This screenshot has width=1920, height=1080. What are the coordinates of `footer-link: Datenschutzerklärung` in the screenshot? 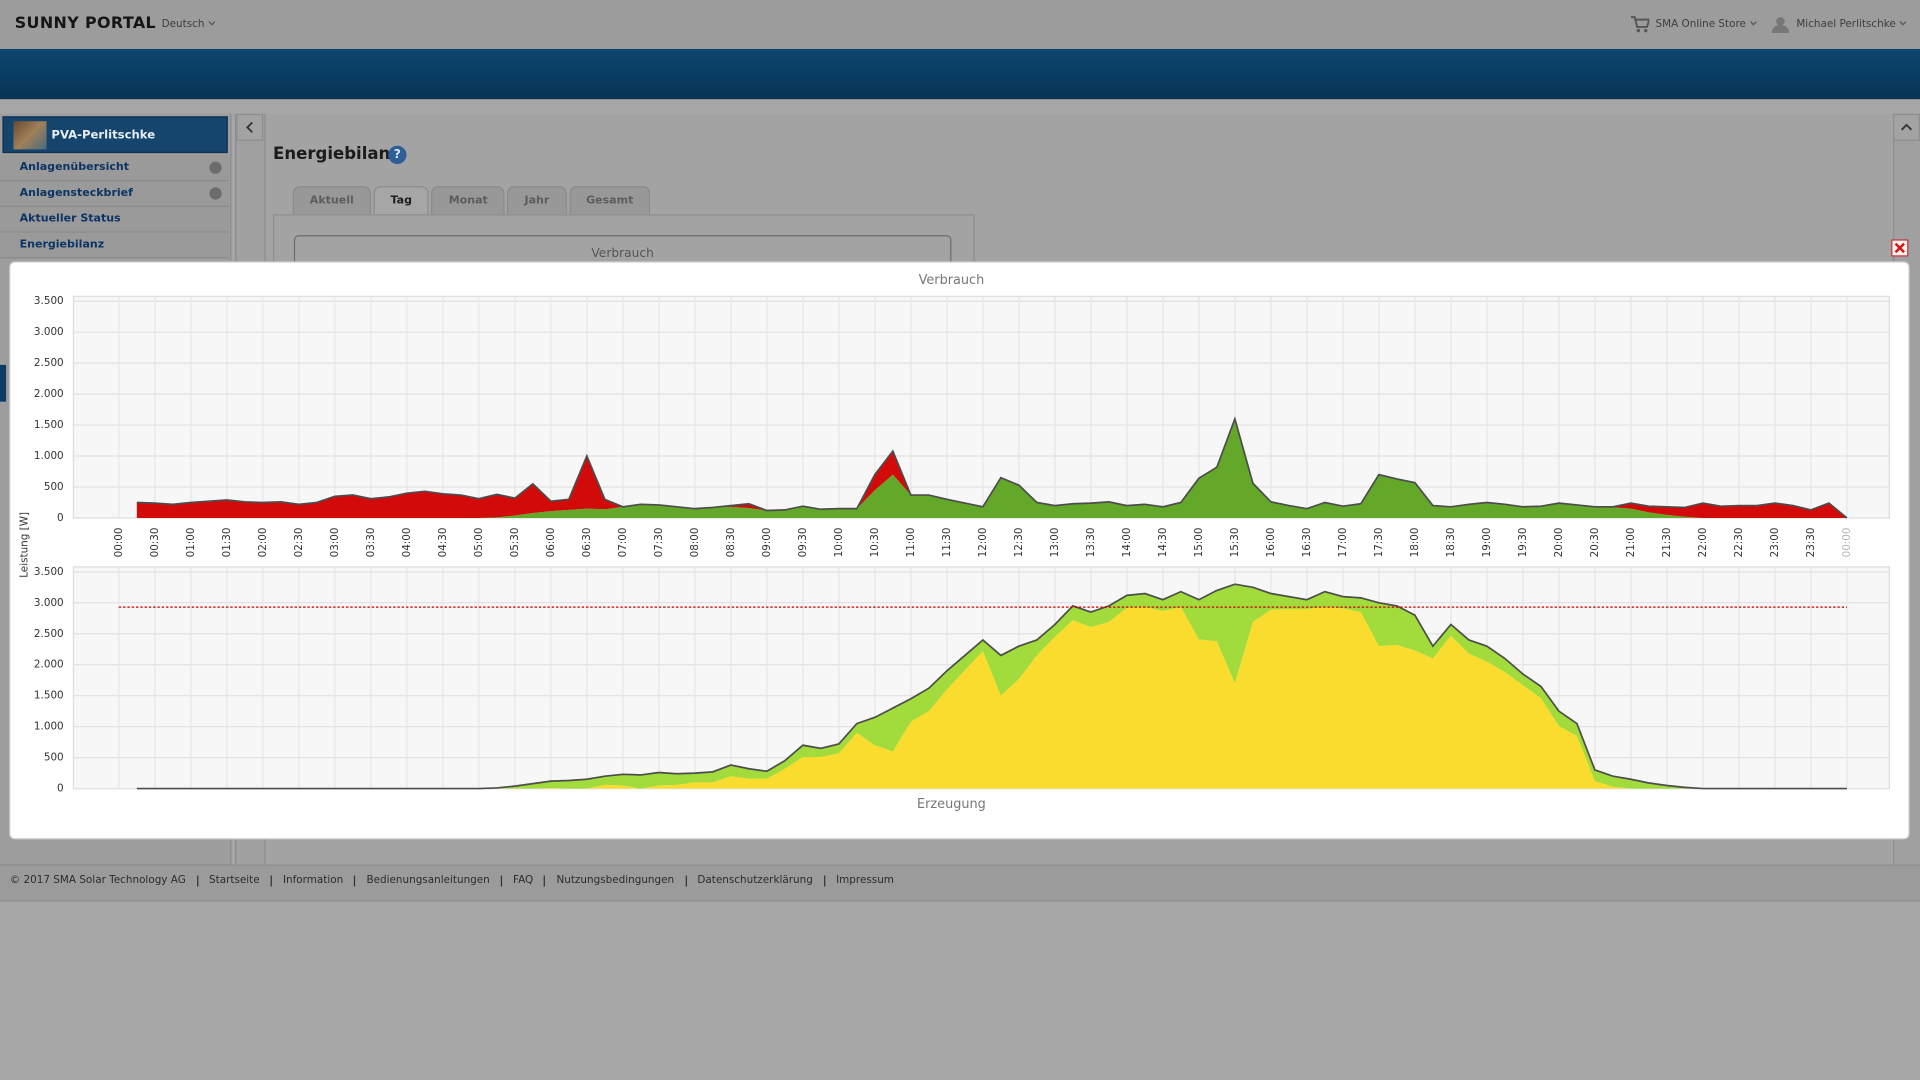 It's located at (754, 881).